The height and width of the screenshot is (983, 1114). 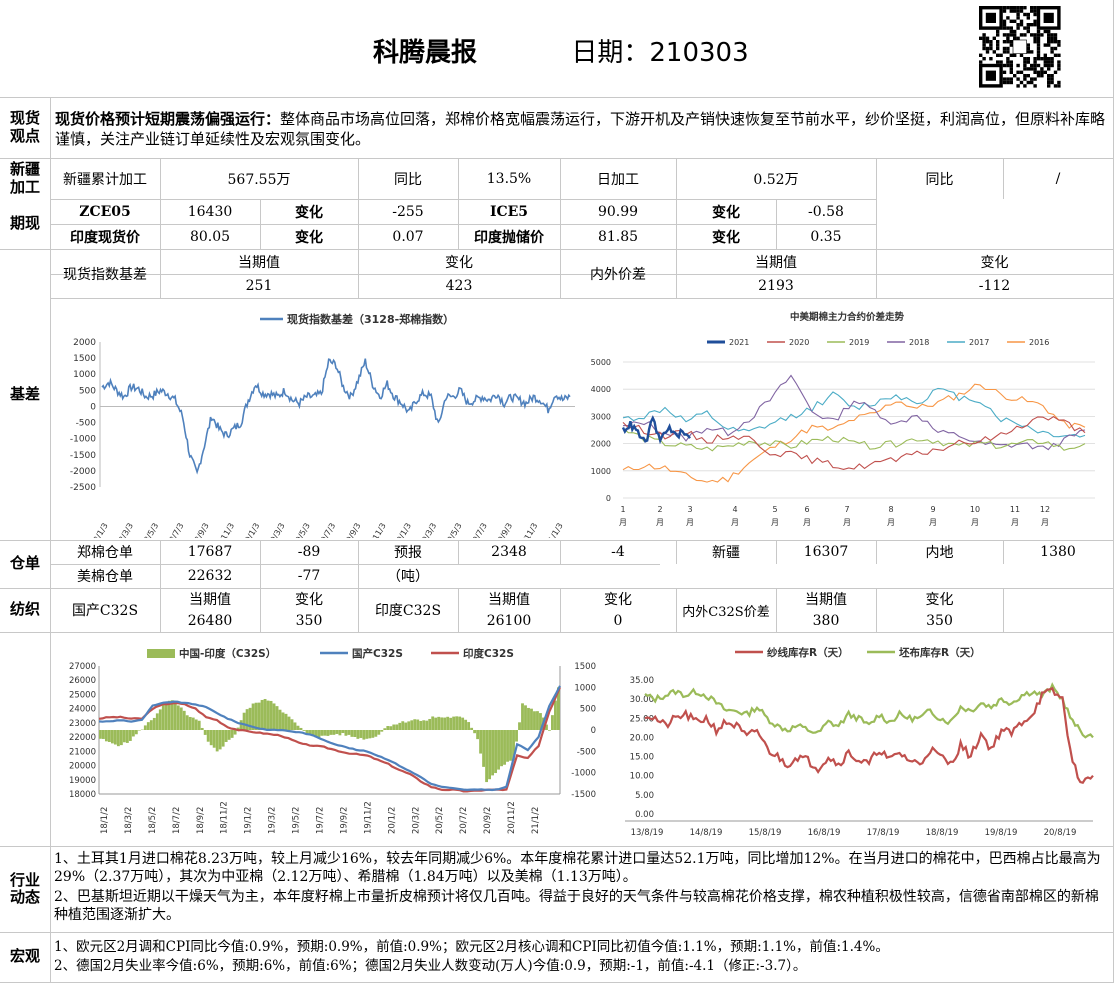 What do you see at coordinates (726, 212) in the screenshot?
I see `futures-change-label: 变化` at bounding box center [726, 212].